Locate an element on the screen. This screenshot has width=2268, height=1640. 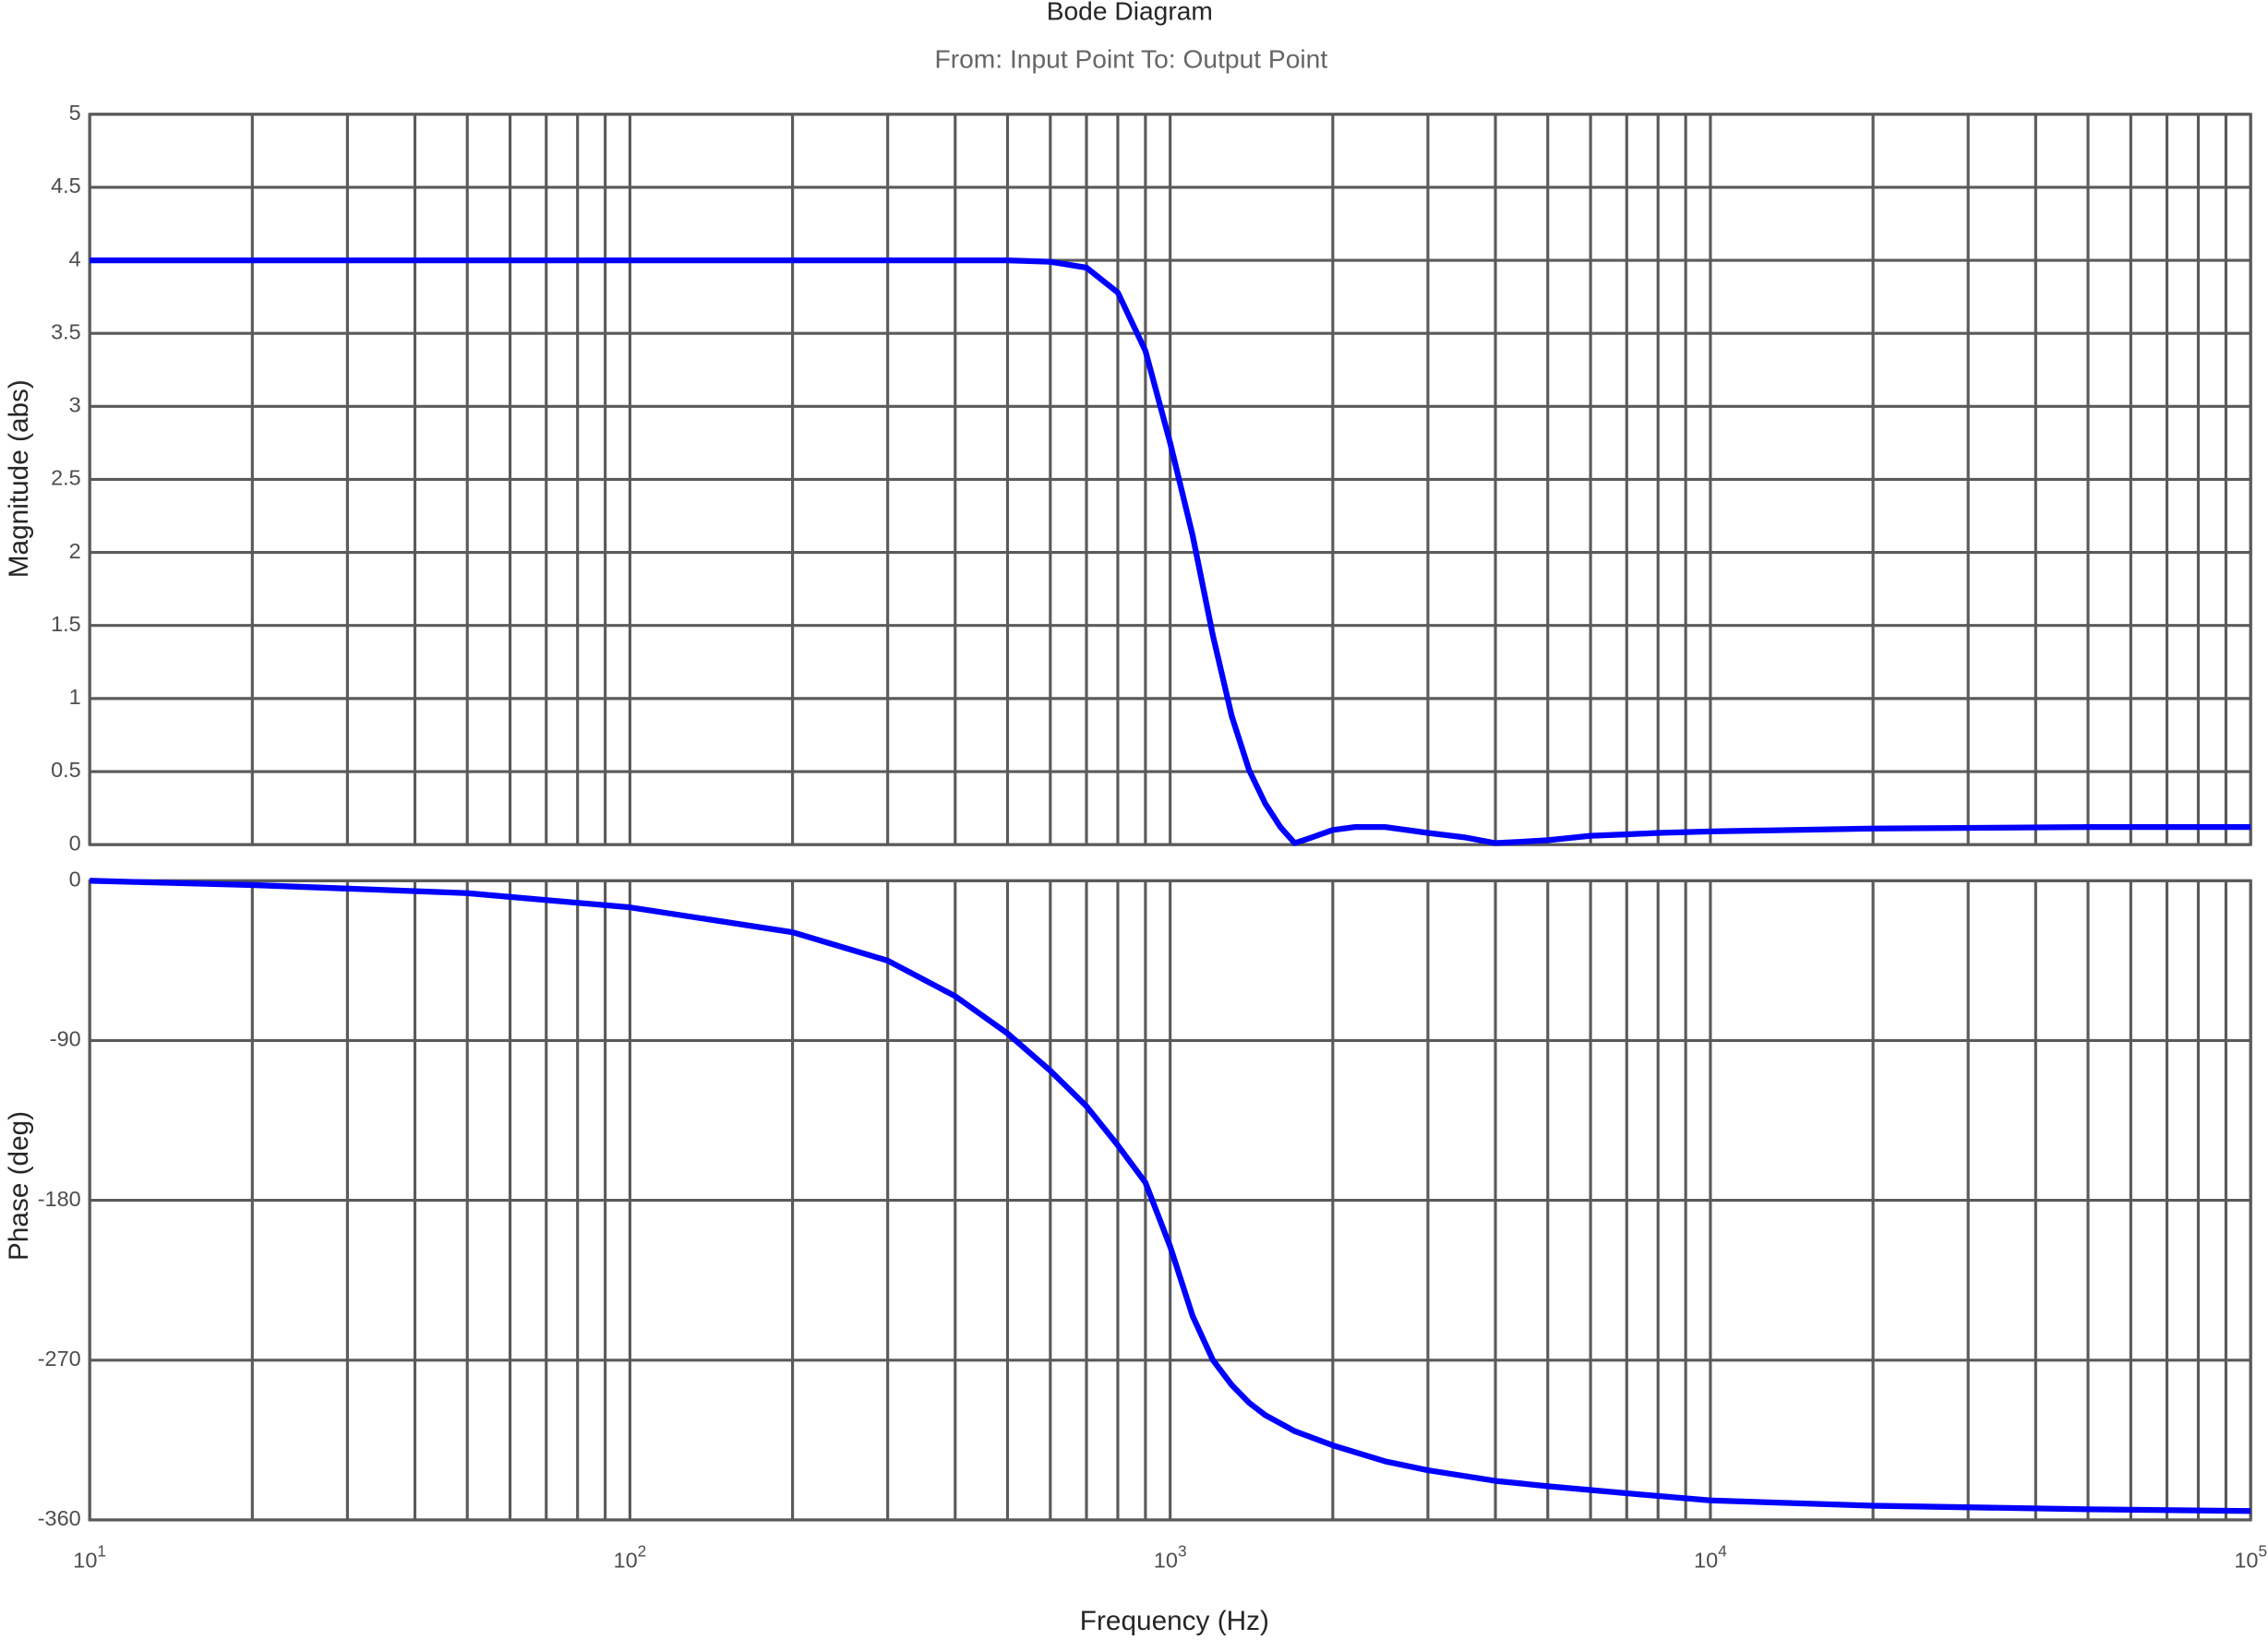
y-tick-label: 1 is located at coordinates (75, 697).